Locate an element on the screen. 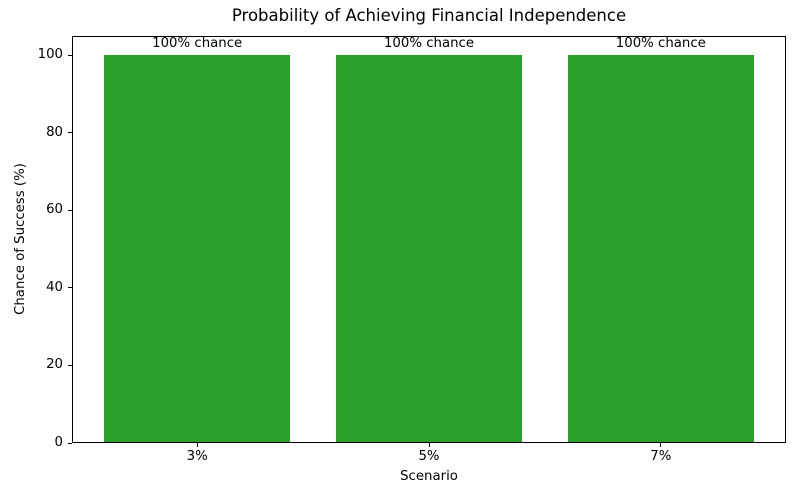  y-tick-label: 60 is located at coordinates (54, 210).